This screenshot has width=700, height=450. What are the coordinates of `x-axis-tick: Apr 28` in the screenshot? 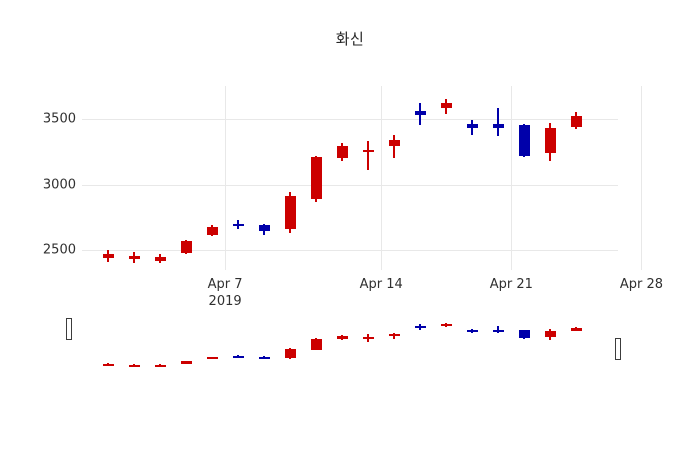 It's located at (641, 284).